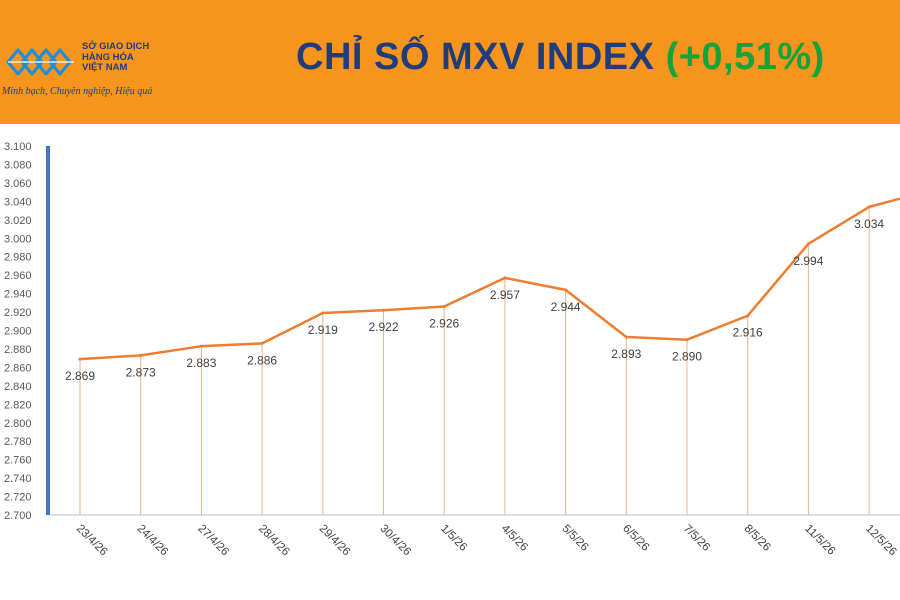 The width and height of the screenshot is (900, 600). What do you see at coordinates (18, 184) in the screenshot?
I see `y-tick-label: 3.060` at bounding box center [18, 184].